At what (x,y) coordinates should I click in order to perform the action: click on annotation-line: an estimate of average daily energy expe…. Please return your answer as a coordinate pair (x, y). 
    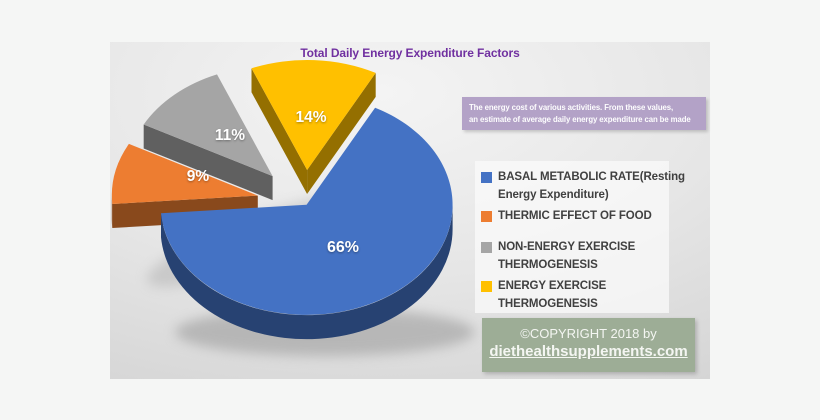
    Looking at the image, I should click on (580, 119).